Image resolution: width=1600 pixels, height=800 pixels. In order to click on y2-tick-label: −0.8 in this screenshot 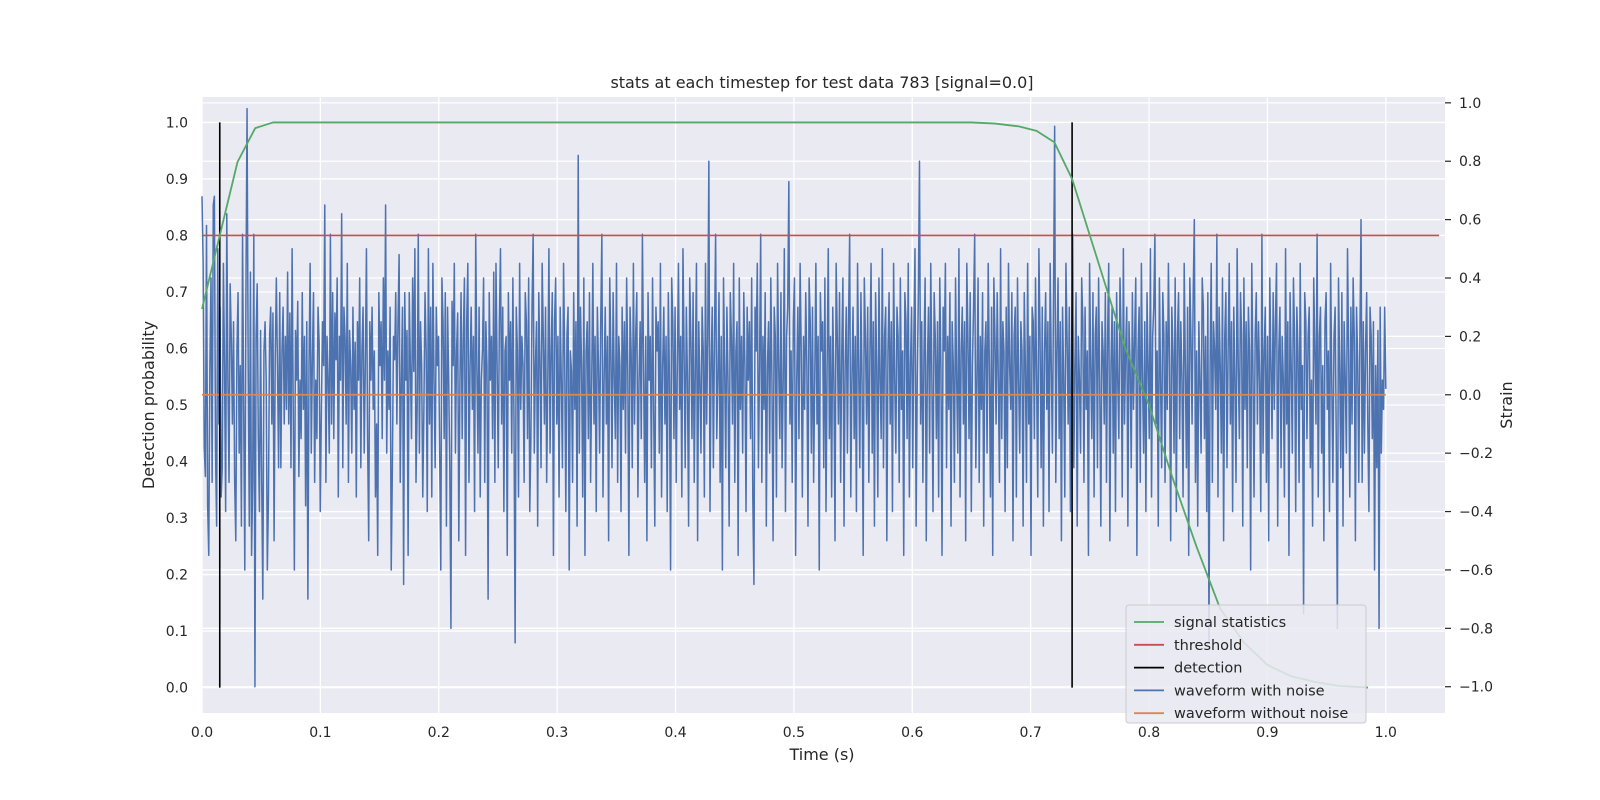, I will do `click(1476, 629)`.